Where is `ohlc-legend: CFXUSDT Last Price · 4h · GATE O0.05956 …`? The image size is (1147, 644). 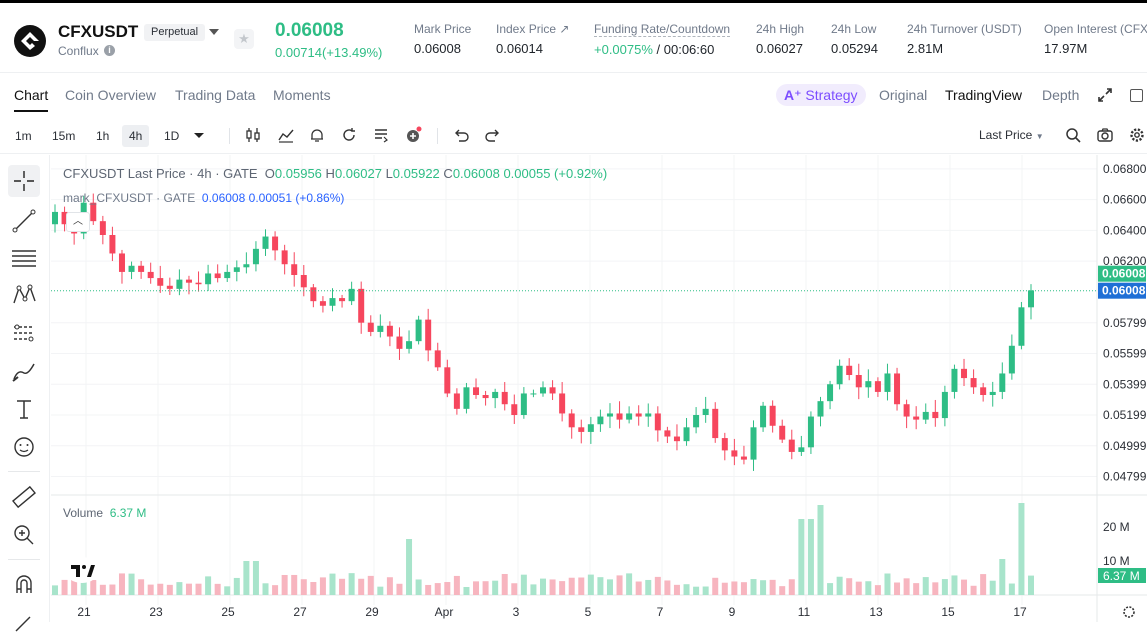
ohlc-legend: CFXUSDT Last Price · 4h · GATE O0.05956 … is located at coordinates (335, 173).